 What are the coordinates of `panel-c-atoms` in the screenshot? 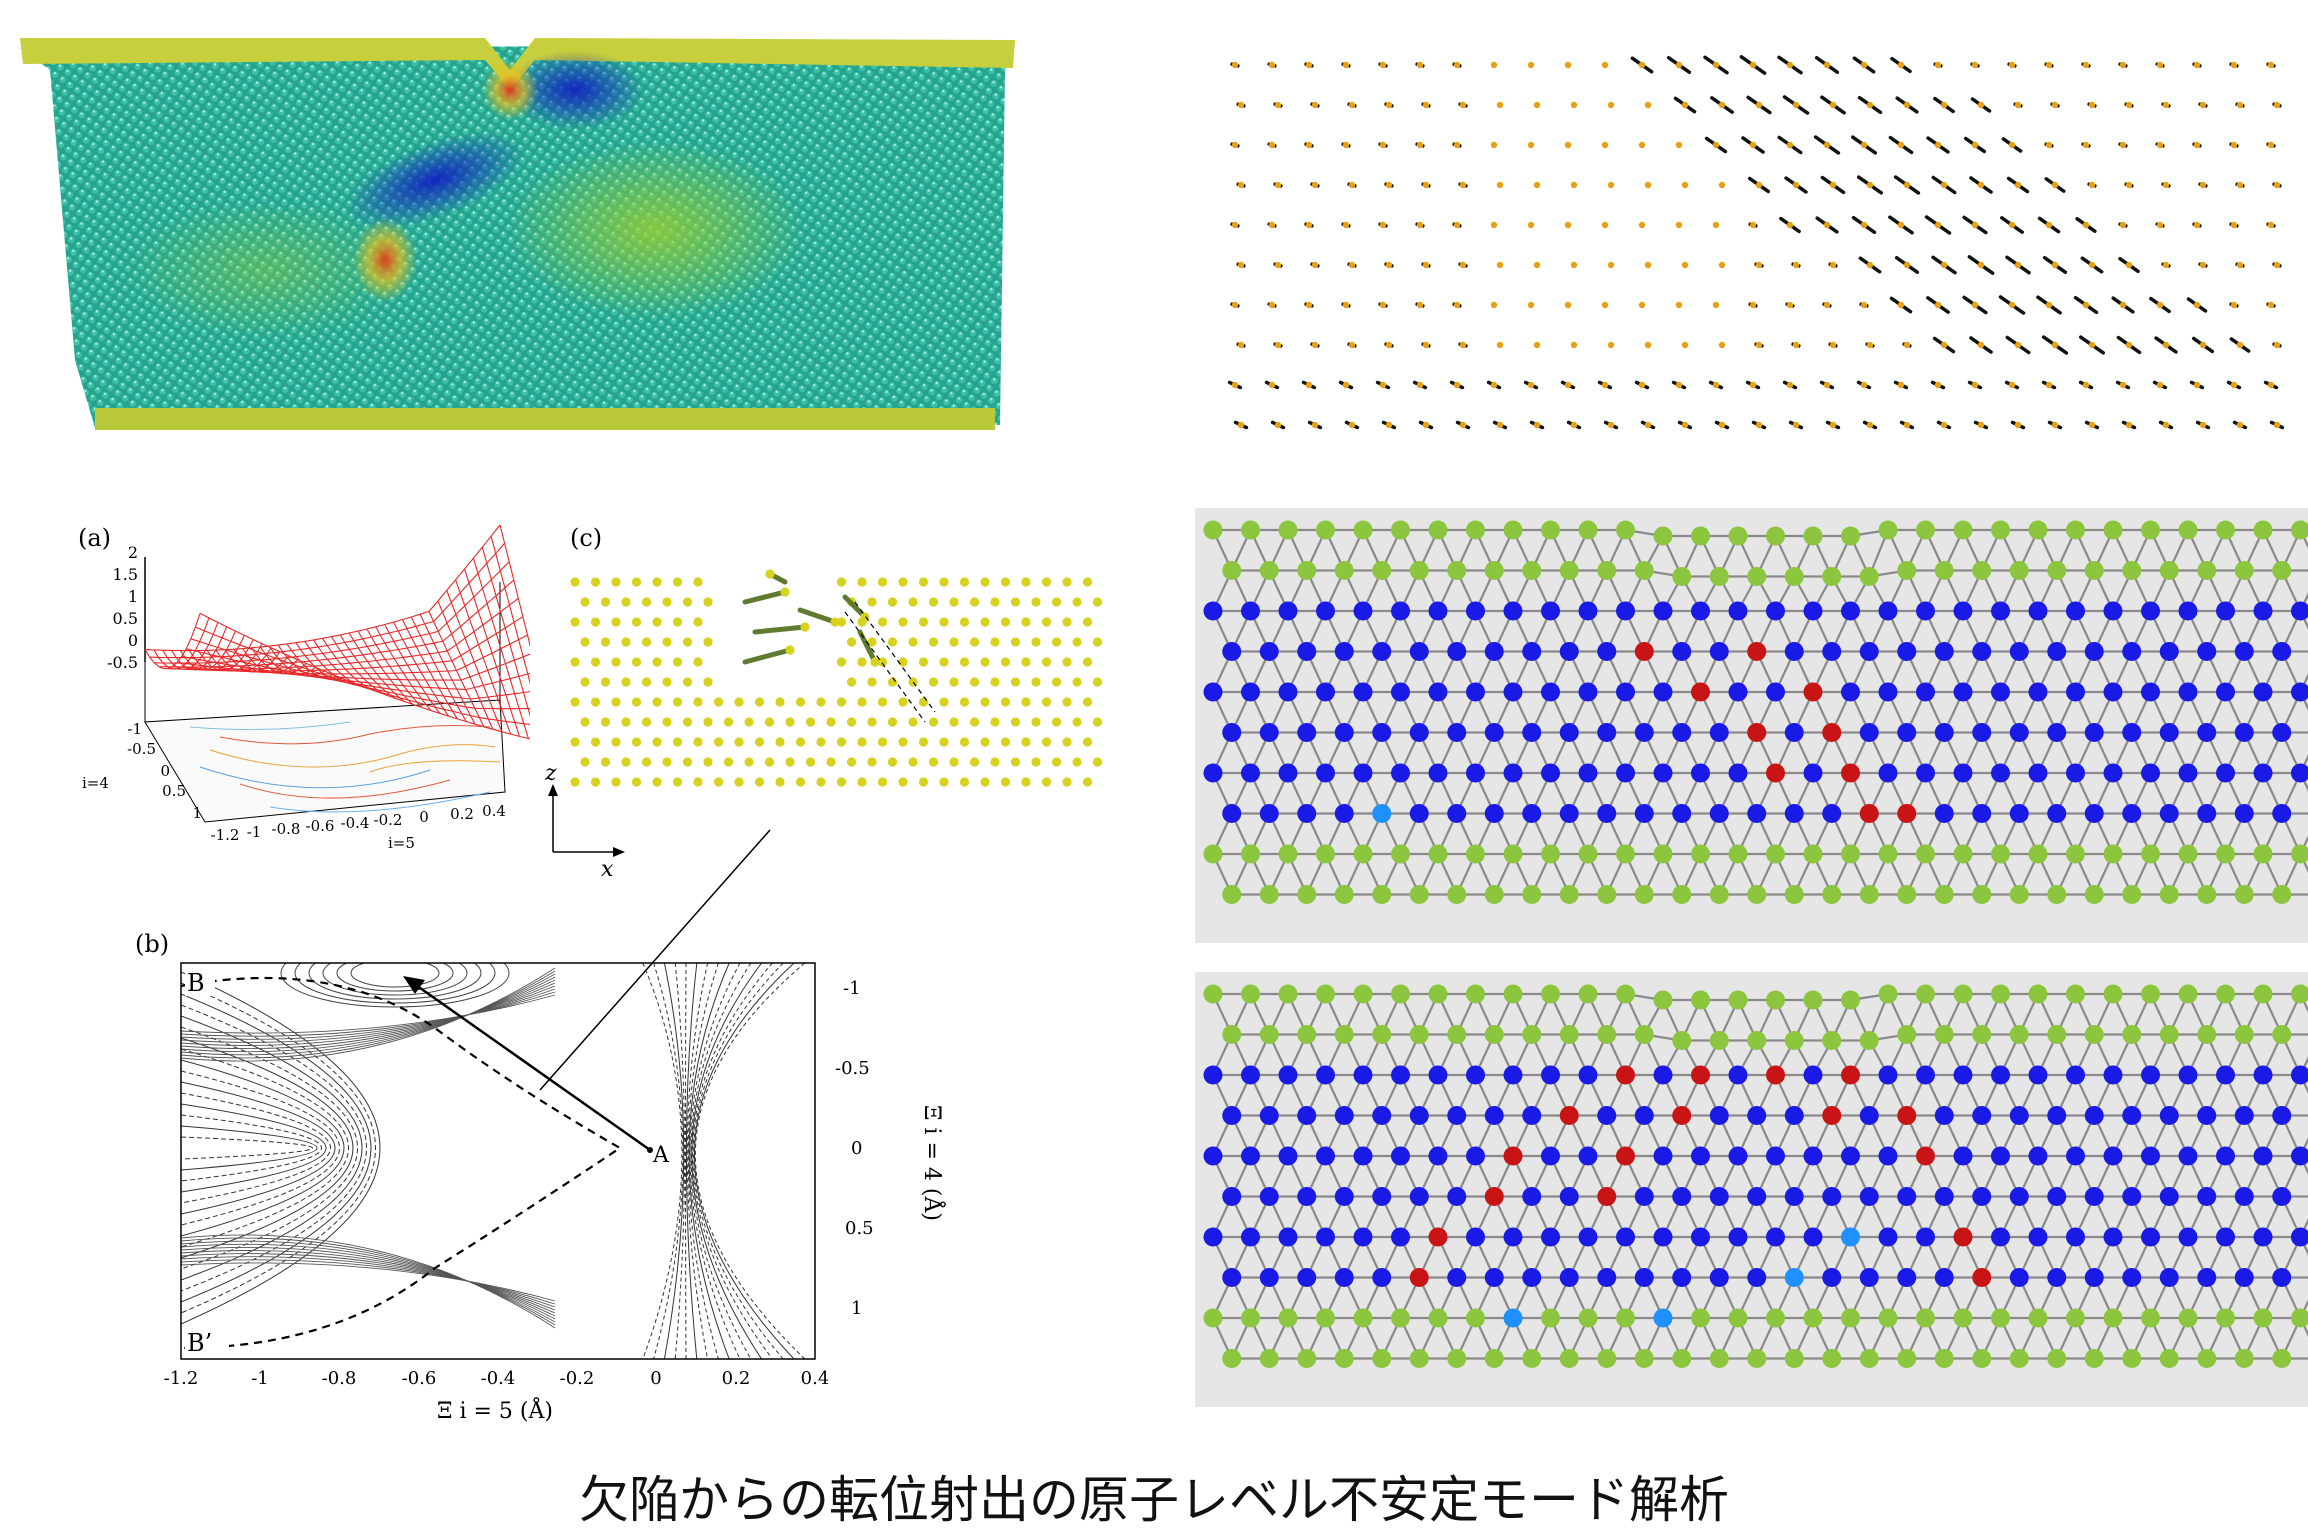 It's located at (836, 677).